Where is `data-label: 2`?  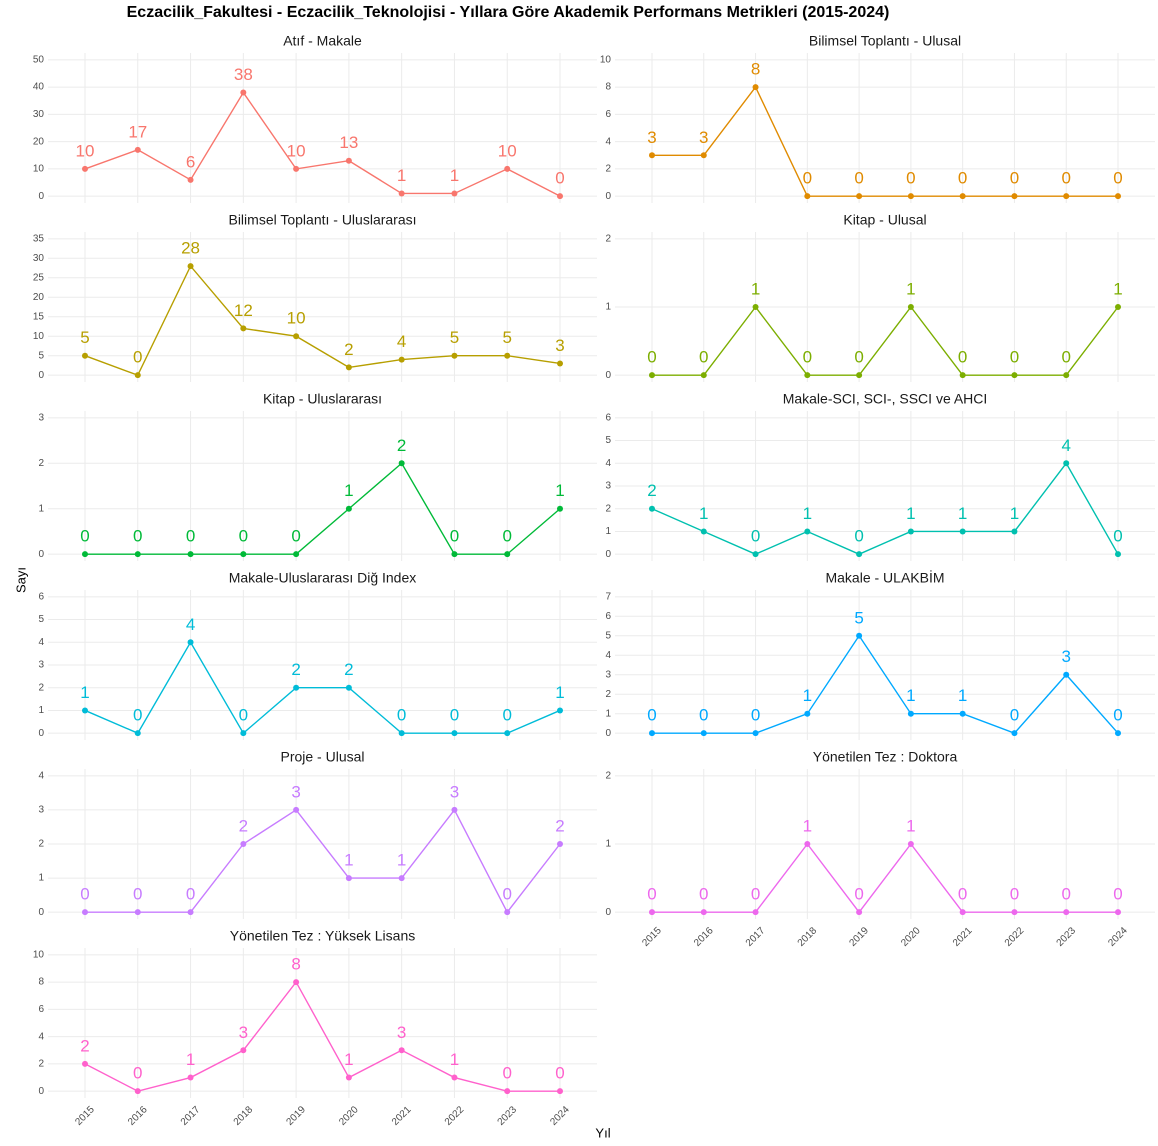
data-label: 2 is located at coordinates (348, 669).